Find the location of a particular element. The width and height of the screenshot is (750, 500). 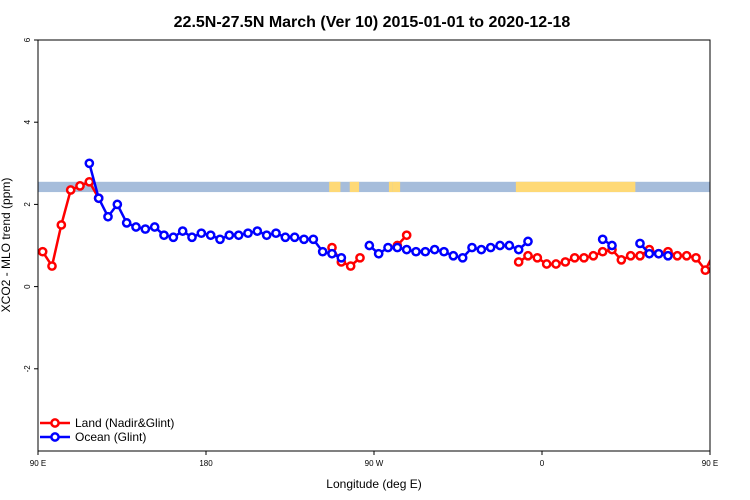

y-tick-label: 0 is located at coordinates (27, 286).